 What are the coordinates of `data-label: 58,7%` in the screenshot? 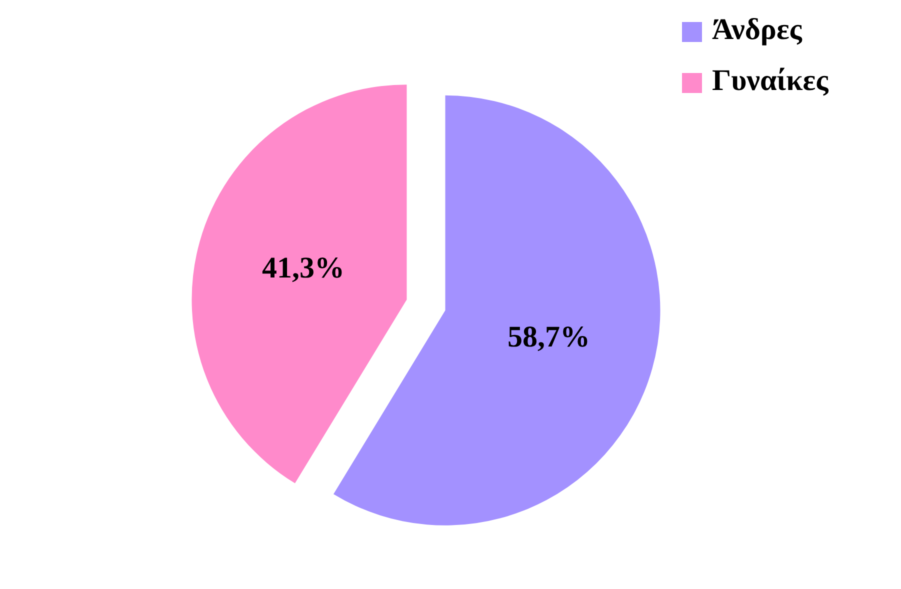 It's located at (549, 337).